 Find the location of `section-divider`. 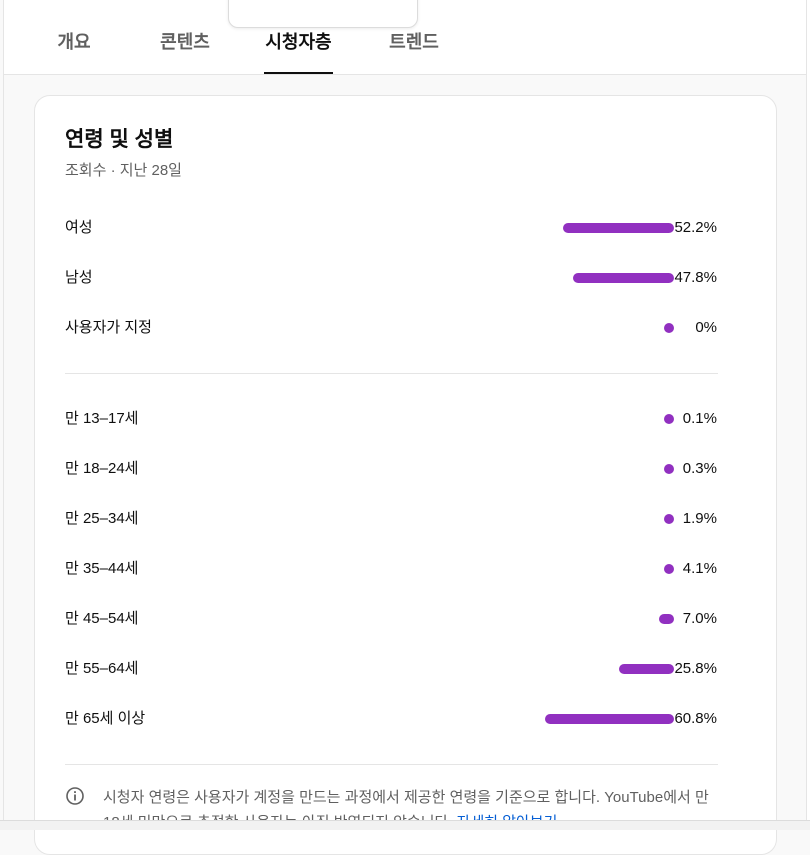

section-divider is located at coordinates (391, 373).